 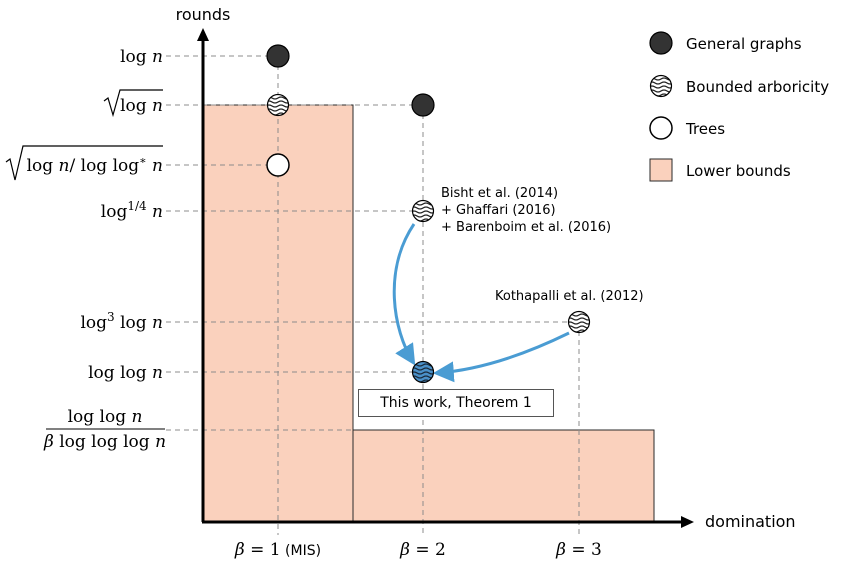 What do you see at coordinates (277, 550) in the screenshot?
I see `x-tick-beta1: β = 1 (MIS)` at bounding box center [277, 550].